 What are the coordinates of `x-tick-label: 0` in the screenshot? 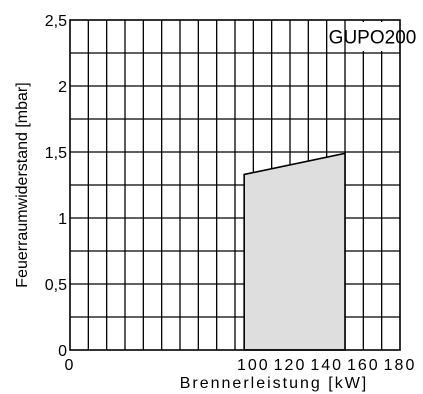 It's located at (70, 365).